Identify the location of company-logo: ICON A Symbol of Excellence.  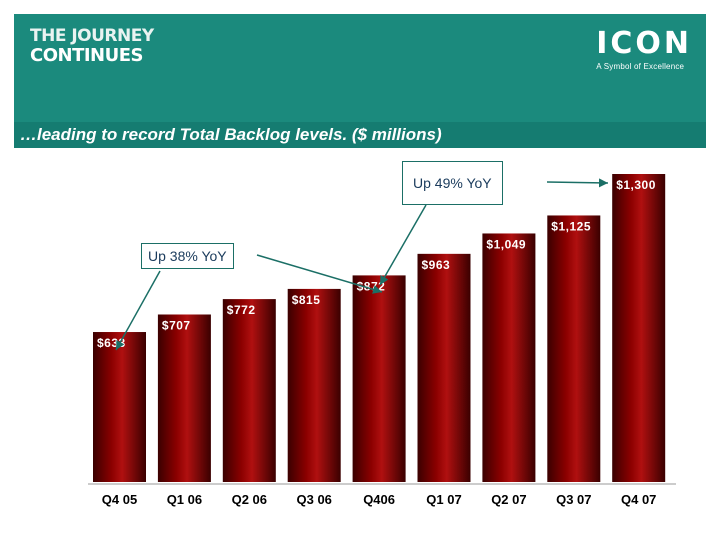
(644, 49).